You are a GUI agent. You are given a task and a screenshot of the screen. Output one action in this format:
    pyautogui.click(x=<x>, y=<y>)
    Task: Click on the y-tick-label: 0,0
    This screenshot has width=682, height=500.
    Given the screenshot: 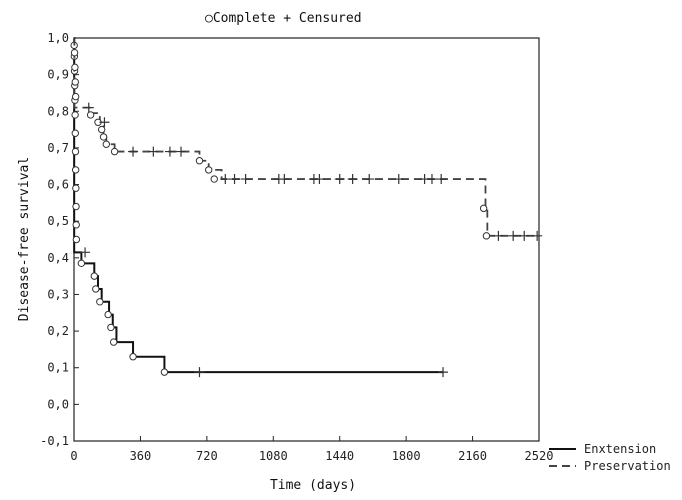 What is the action you would take?
    pyautogui.click(x=58, y=404)
    